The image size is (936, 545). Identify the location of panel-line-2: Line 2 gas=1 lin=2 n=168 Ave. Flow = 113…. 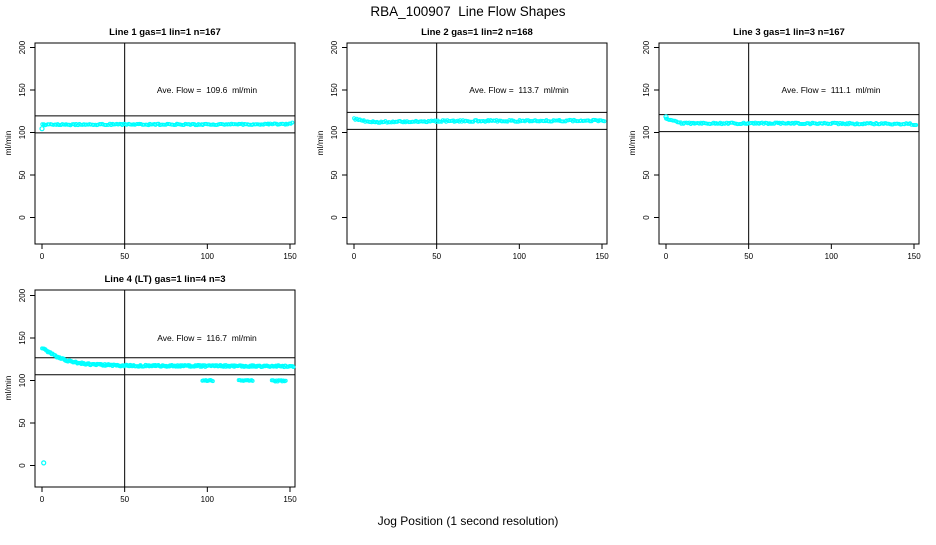
(462, 144).